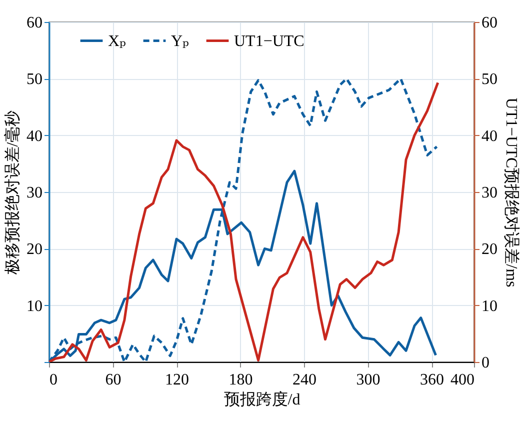 This screenshot has width=532, height=424. Describe the element at coordinates (180, 41) in the screenshot. I see `legend-label: Yₚ` at that location.